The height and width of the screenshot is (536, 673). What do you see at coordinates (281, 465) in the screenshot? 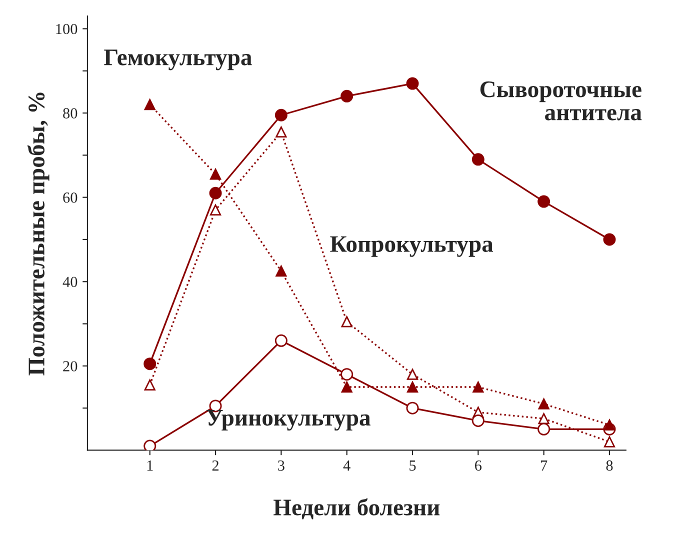
I see `x-tick-label: 3` at bounding box center [281, 465].